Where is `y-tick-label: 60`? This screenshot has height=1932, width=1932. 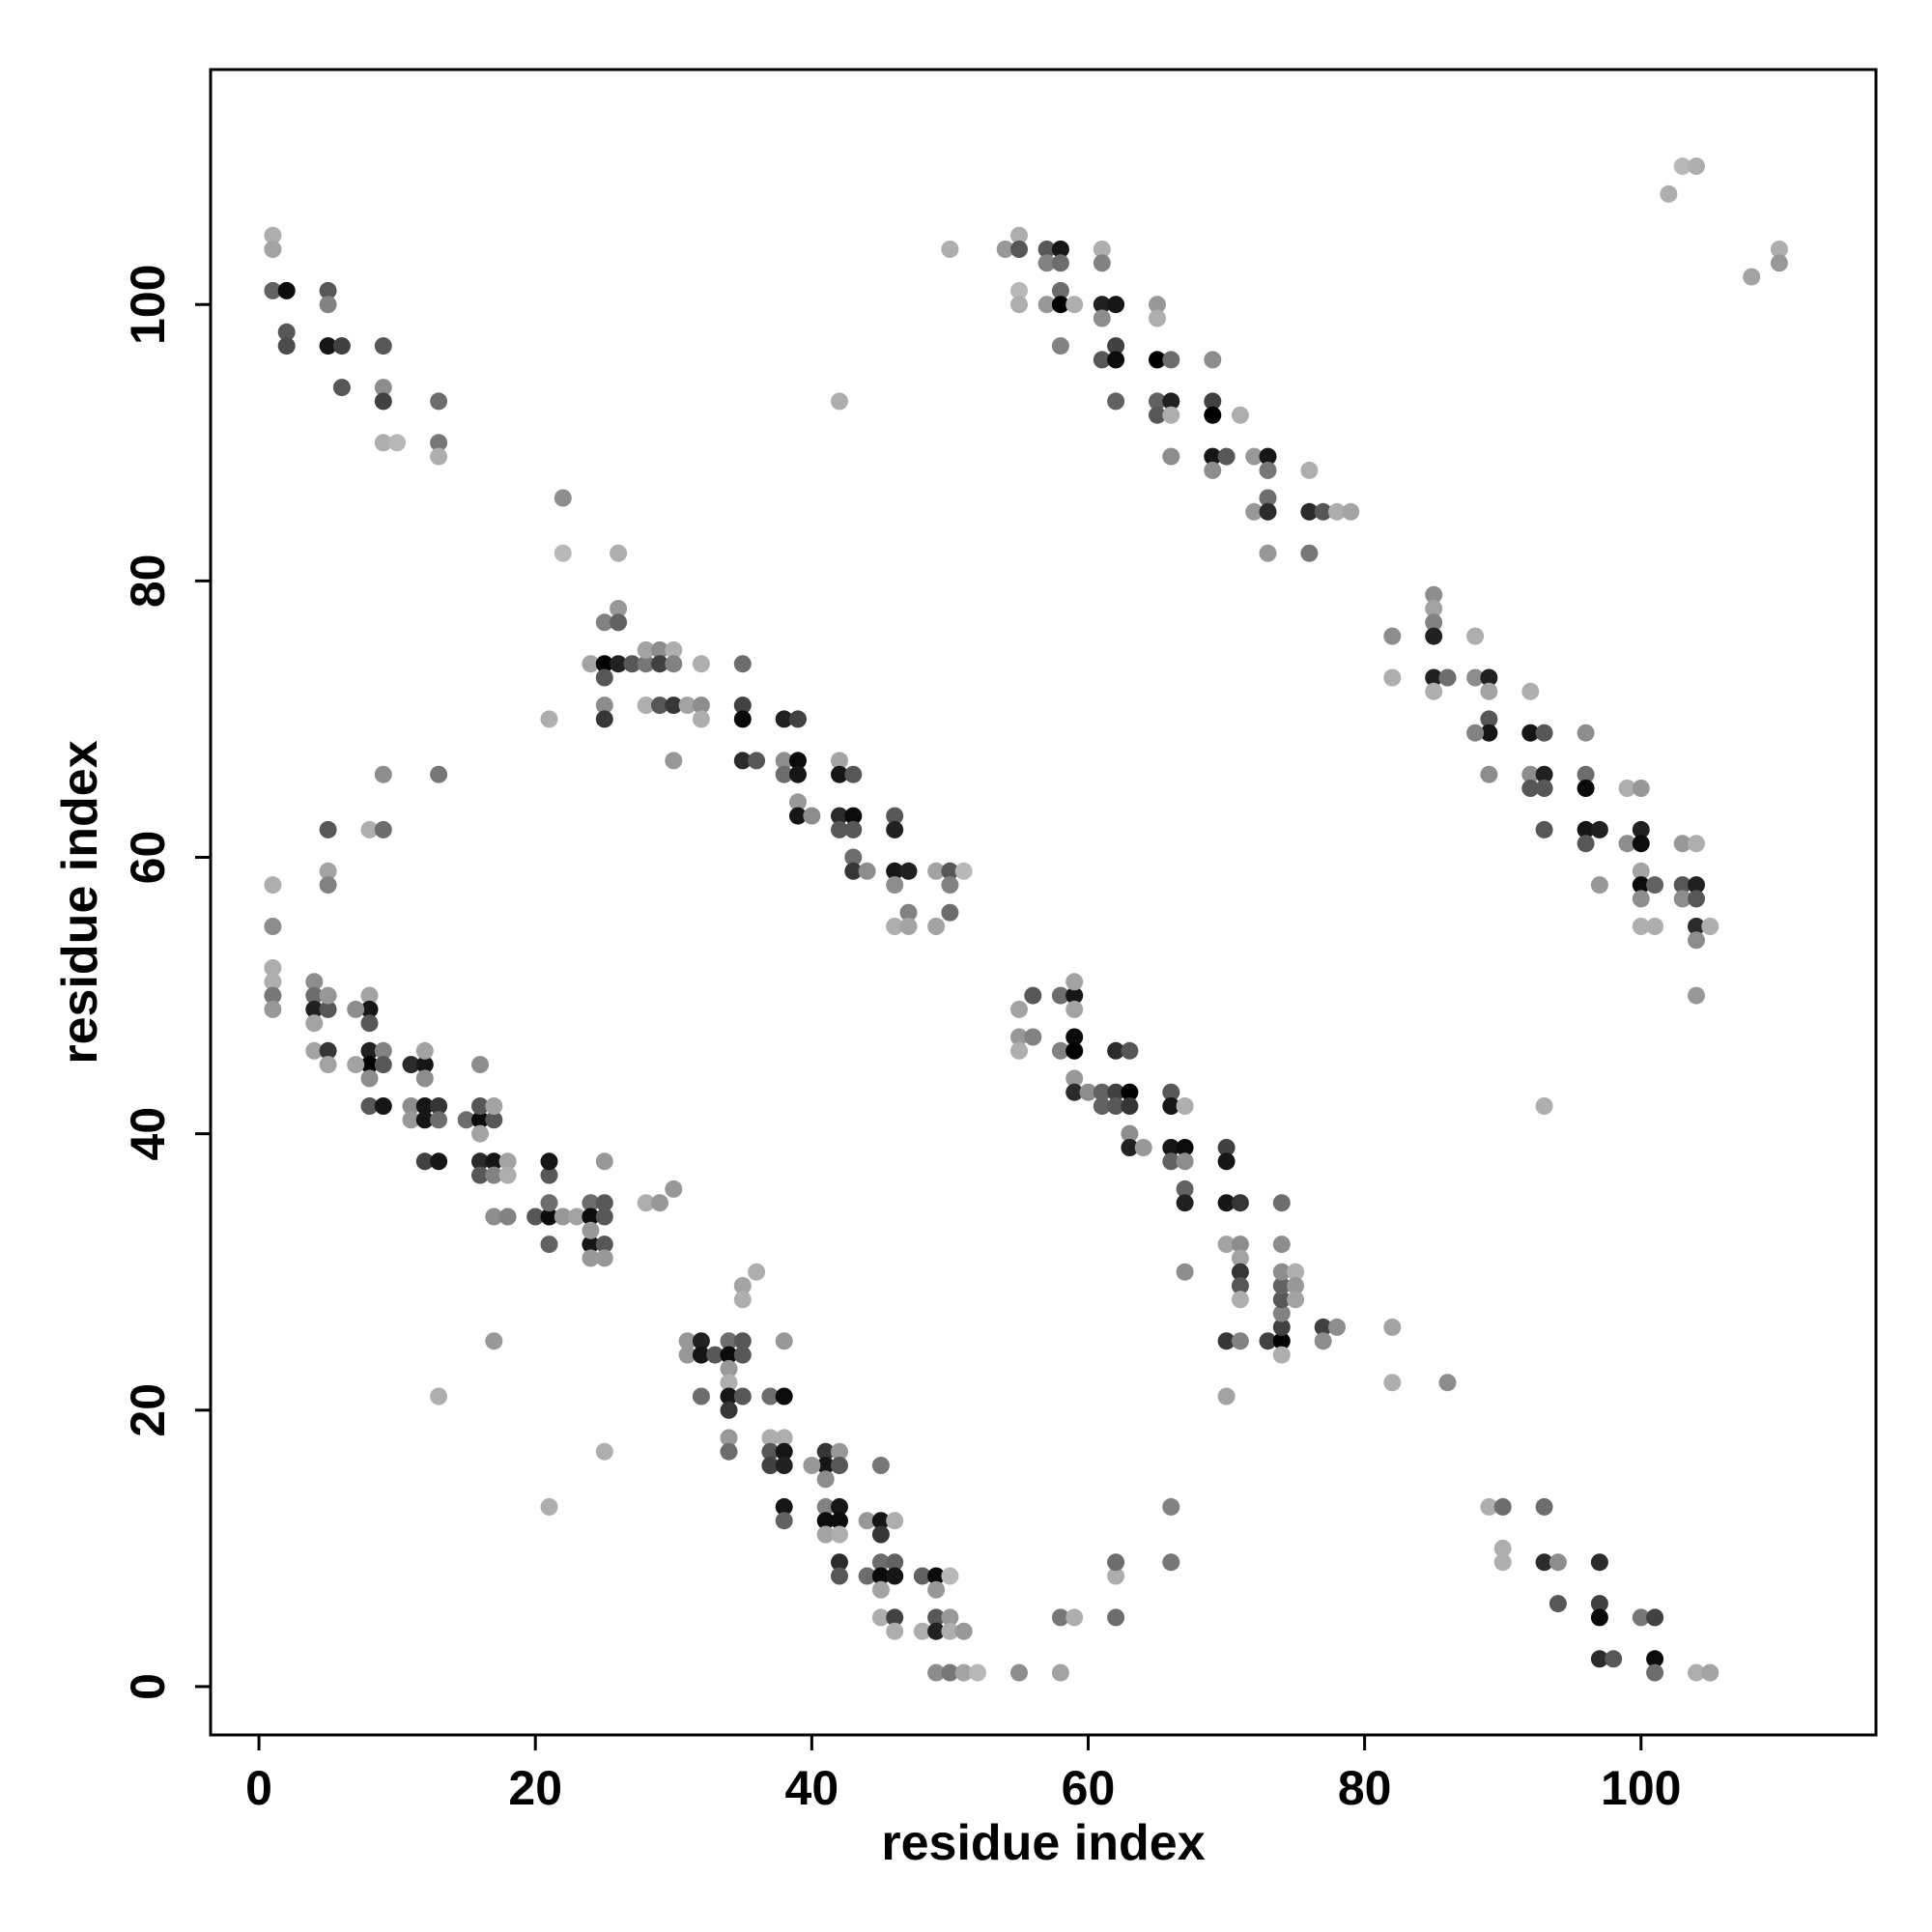 y-tick-label: 60 is located at coordinates (148, 858).